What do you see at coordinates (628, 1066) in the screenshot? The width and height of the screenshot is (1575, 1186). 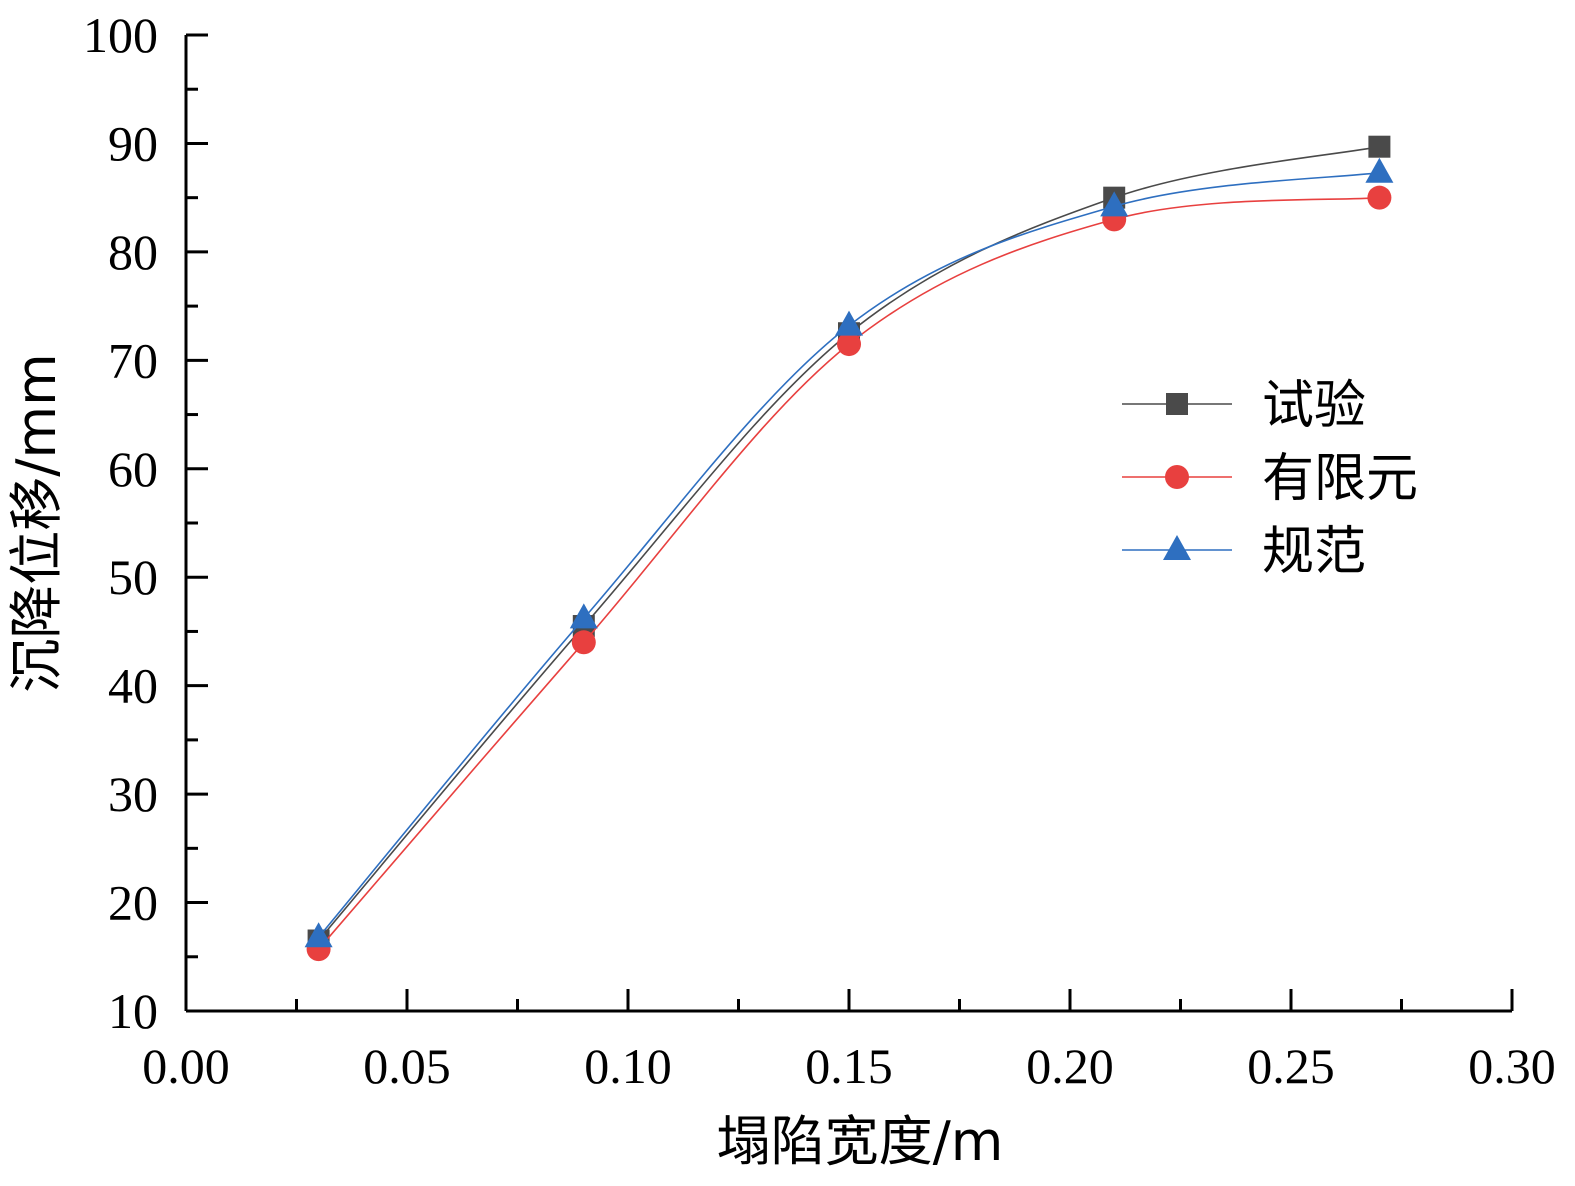 I see `x-tick-label: 0.10` at bounding box center [628, 1066].